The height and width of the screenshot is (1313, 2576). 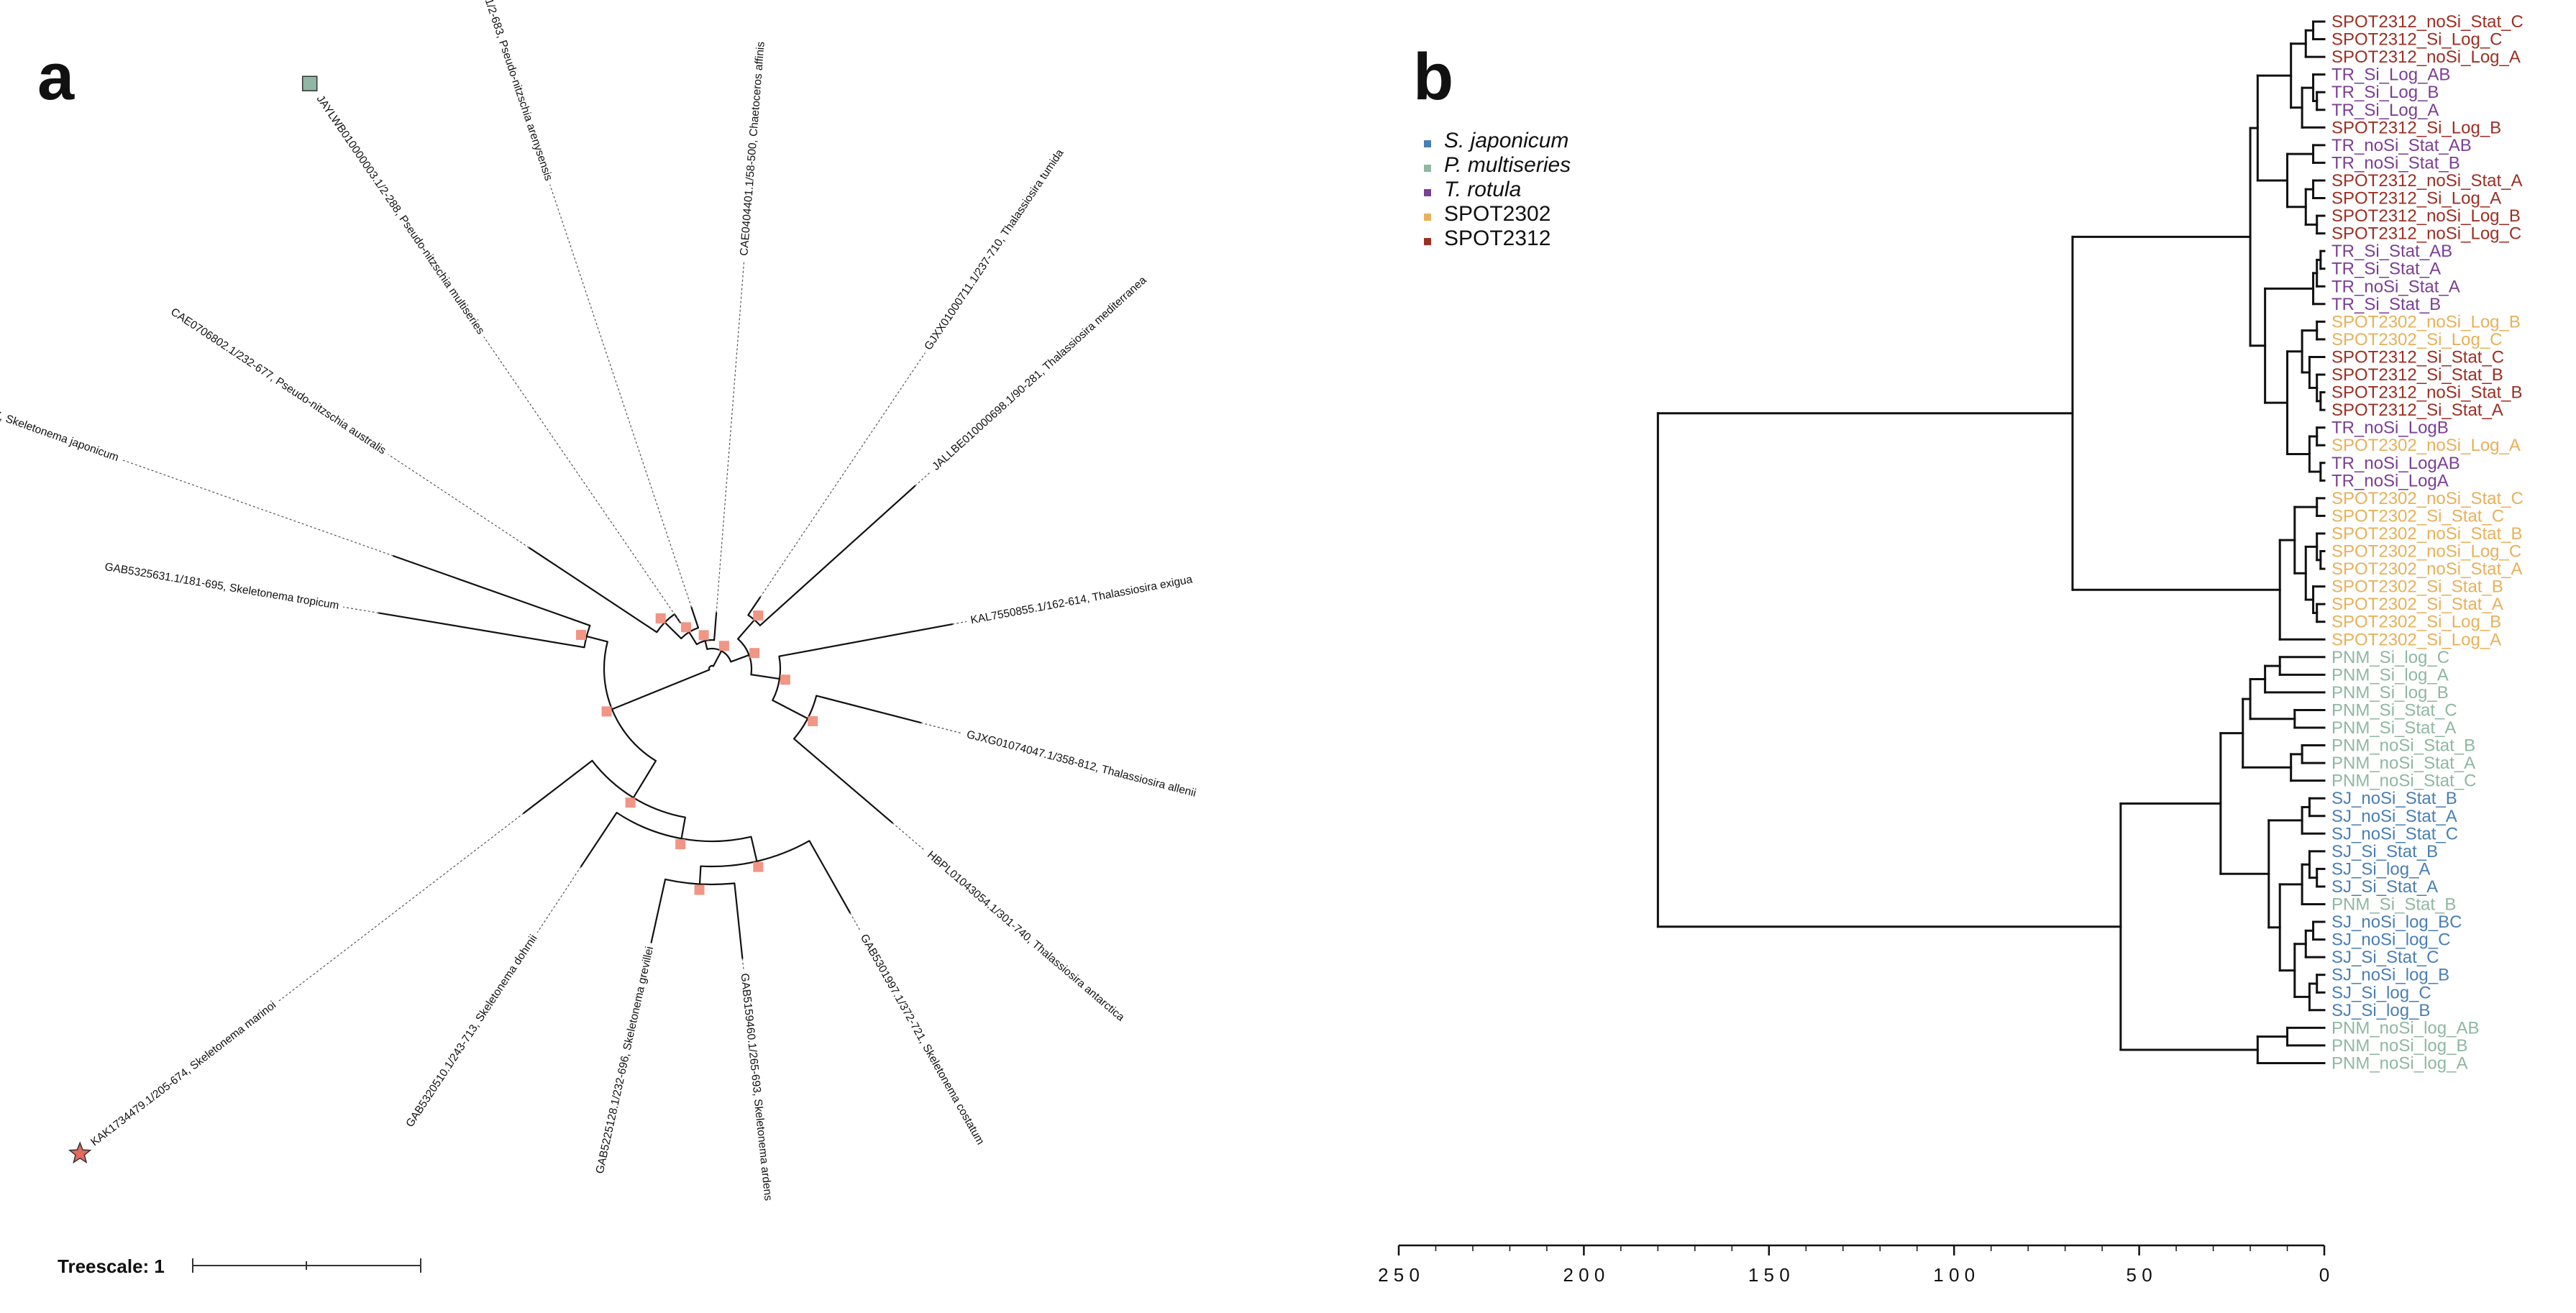 What do you see at coordinates (1482, 189) in the screenshot?
I see `legend-entry: T. rotula` at bounding box center [1482, 189].